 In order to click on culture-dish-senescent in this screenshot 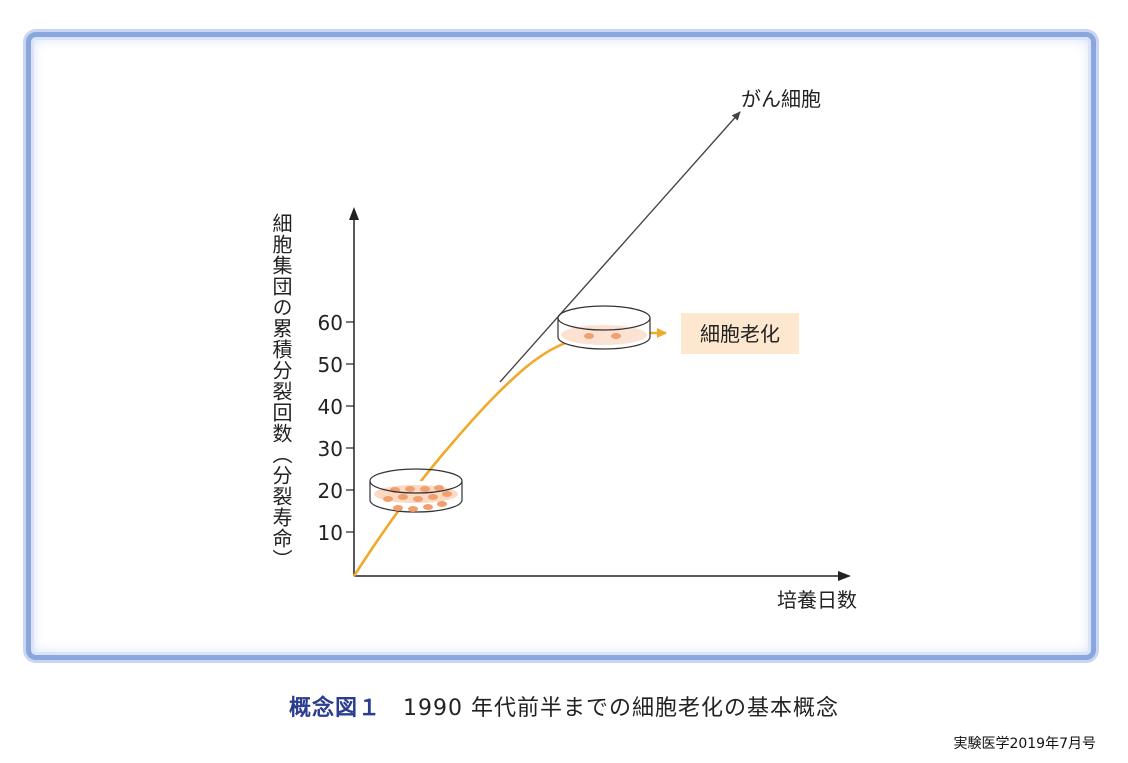, I will do `click(604, 327)`.